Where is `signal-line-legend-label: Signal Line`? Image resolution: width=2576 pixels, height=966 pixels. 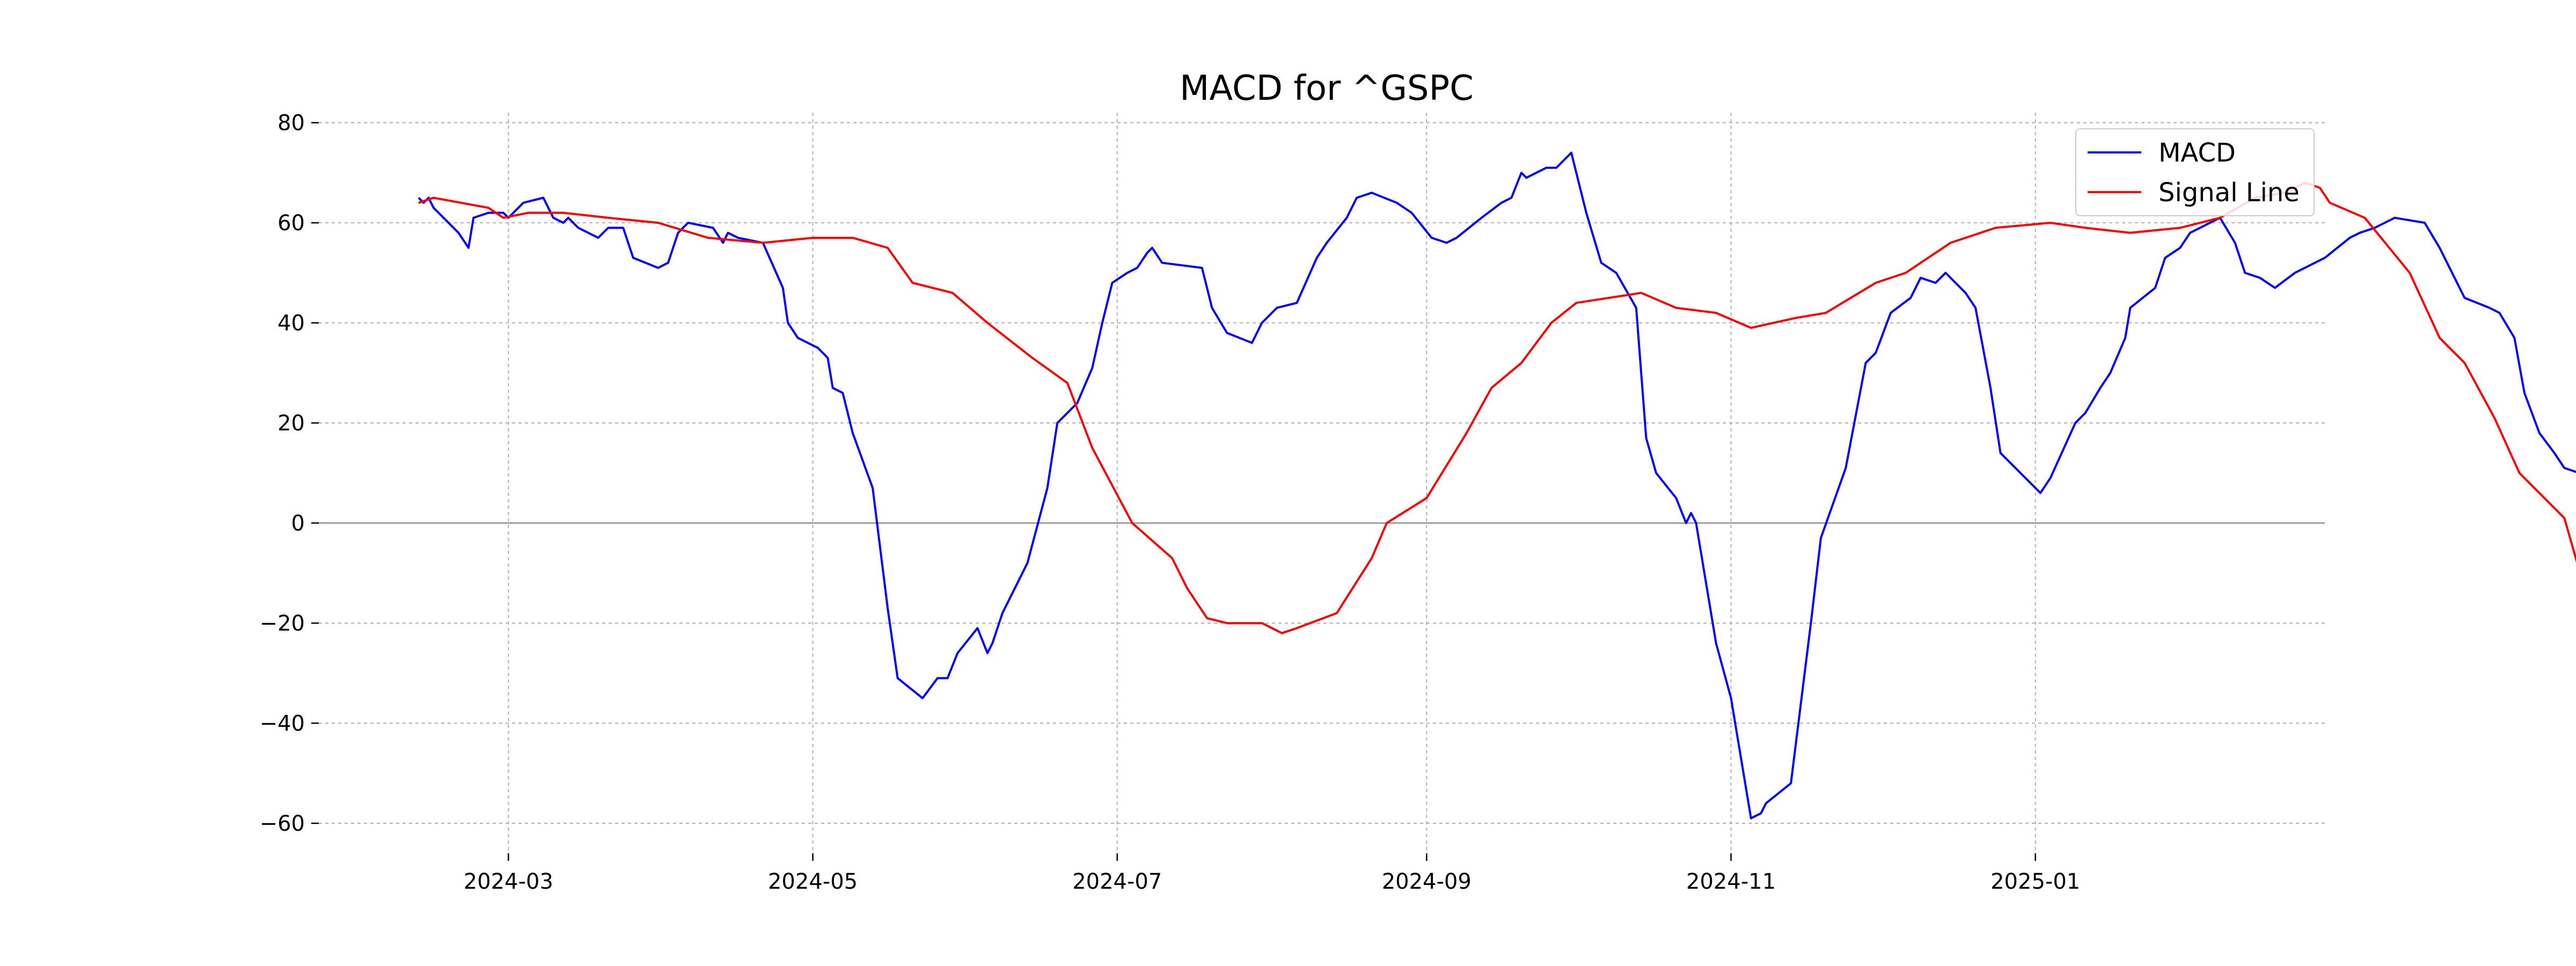
signal-line-legend-label: Signal Line is located at coordinates (2229, 193).